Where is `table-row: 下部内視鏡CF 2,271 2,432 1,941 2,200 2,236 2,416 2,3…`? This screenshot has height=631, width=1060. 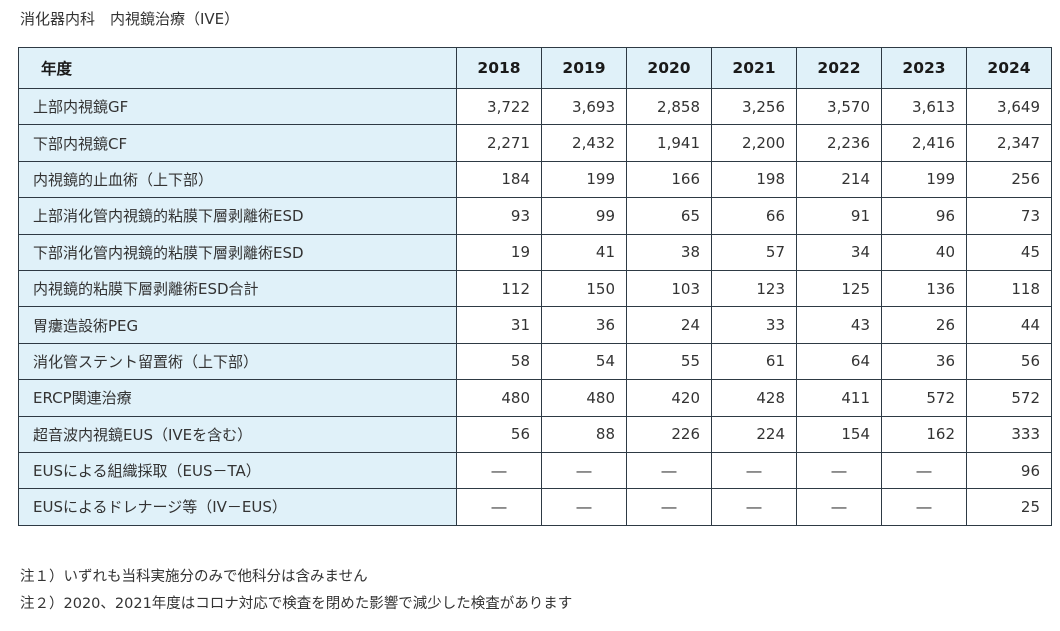 table-row: 下部内視鏡CF 2,271 2,432 1,941 2,200 2,236 2,416 2,3… is located at coordinates (535, 143).